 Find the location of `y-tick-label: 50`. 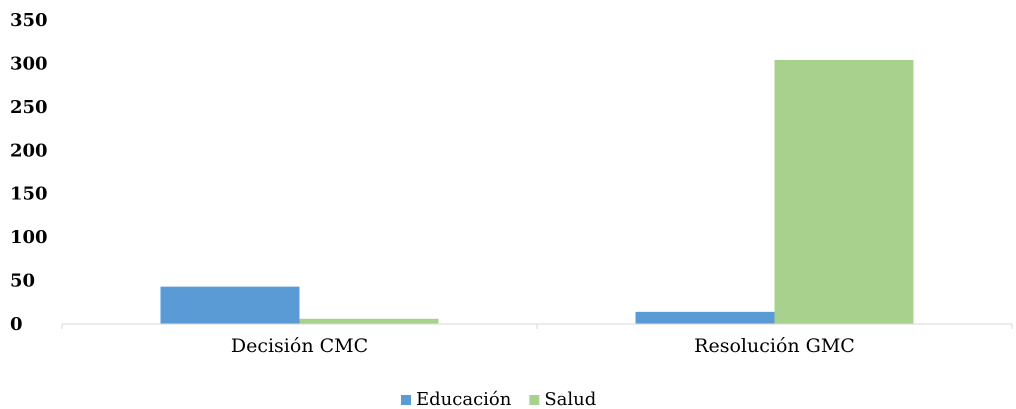

y-tick-label: 50 is located at coordinates (22, 281).